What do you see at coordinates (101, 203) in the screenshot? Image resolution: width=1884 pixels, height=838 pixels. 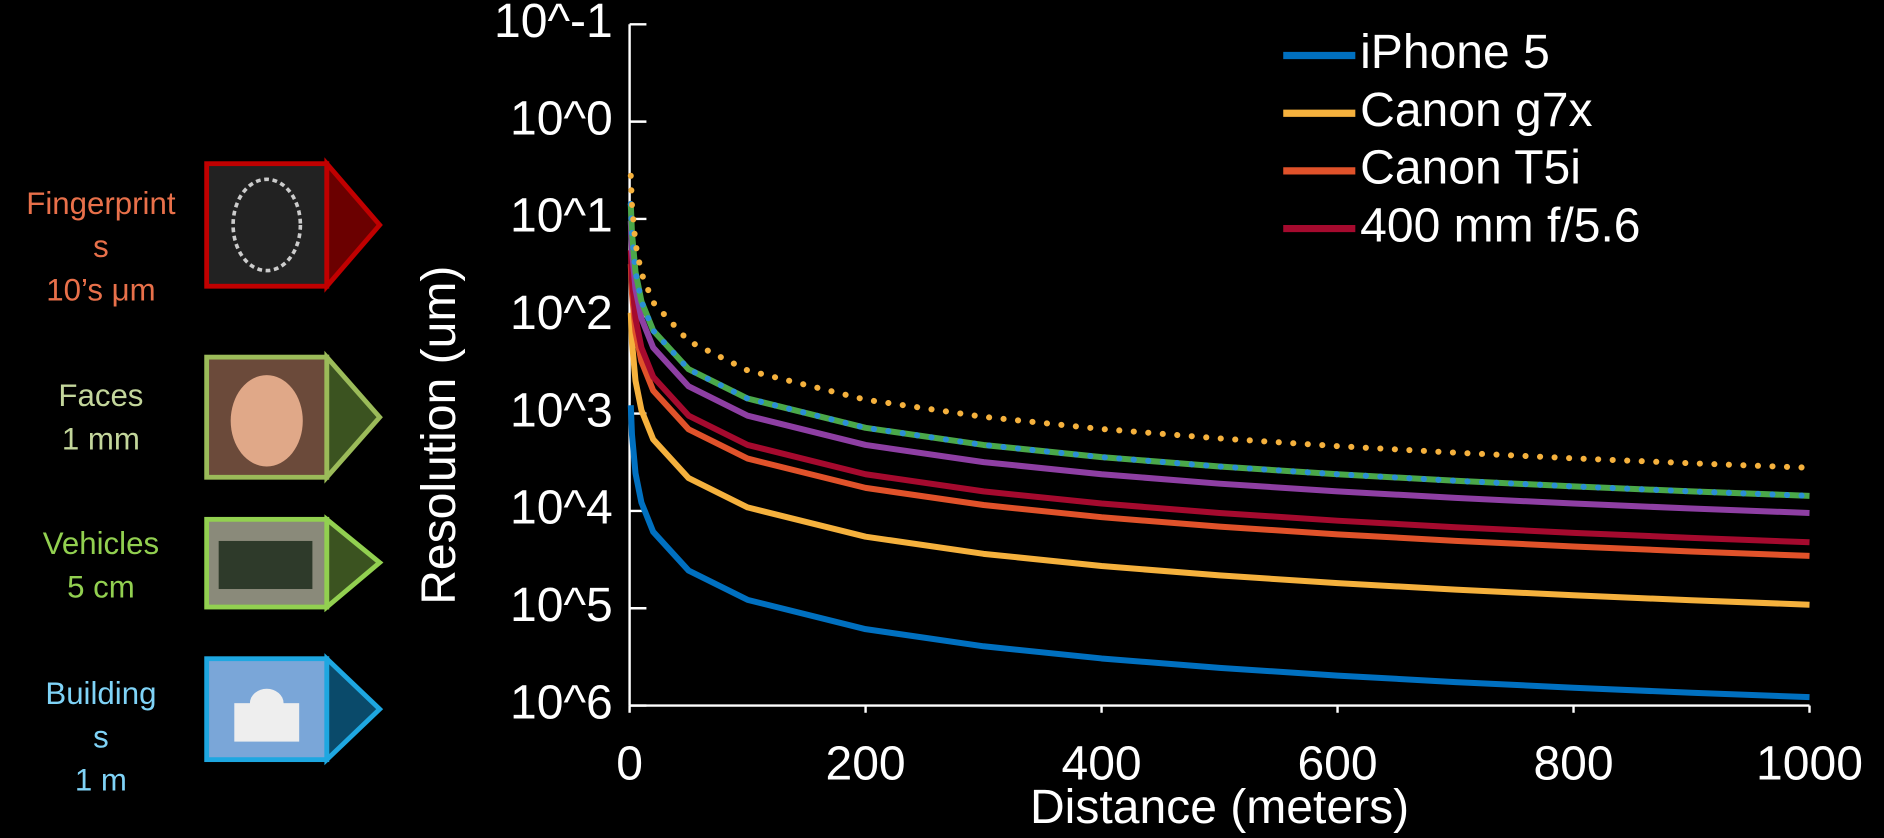 I see `side-label: Fingerprint` at bounding box center [101, 203].